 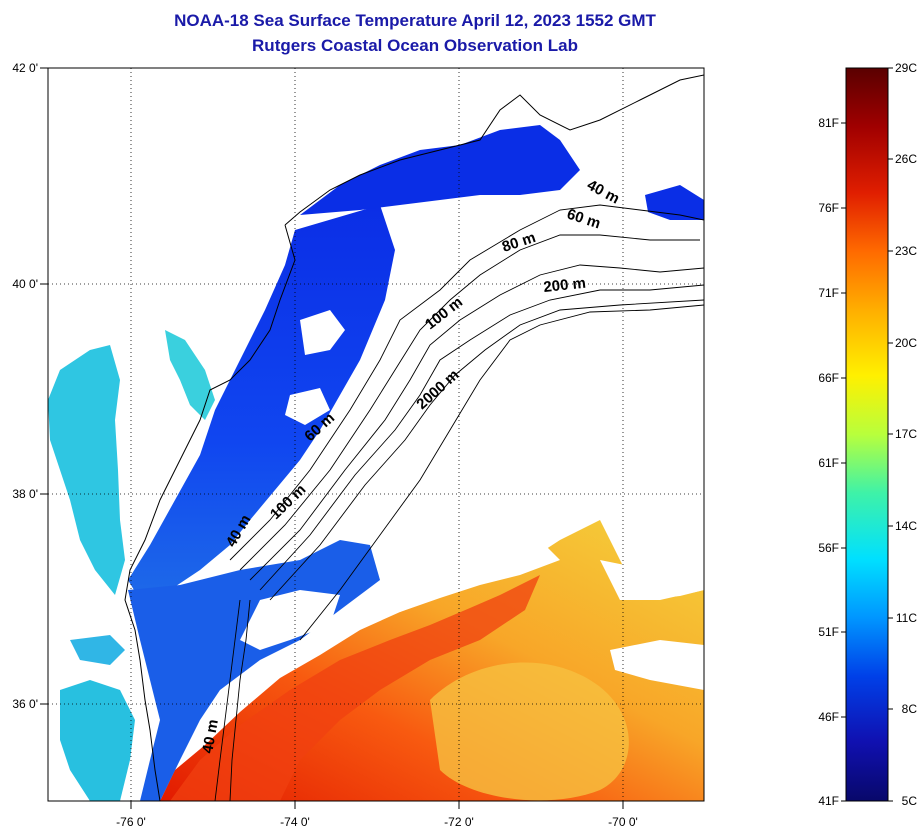 I want to click on gulf-stream-core, so click(x=355, y=688).